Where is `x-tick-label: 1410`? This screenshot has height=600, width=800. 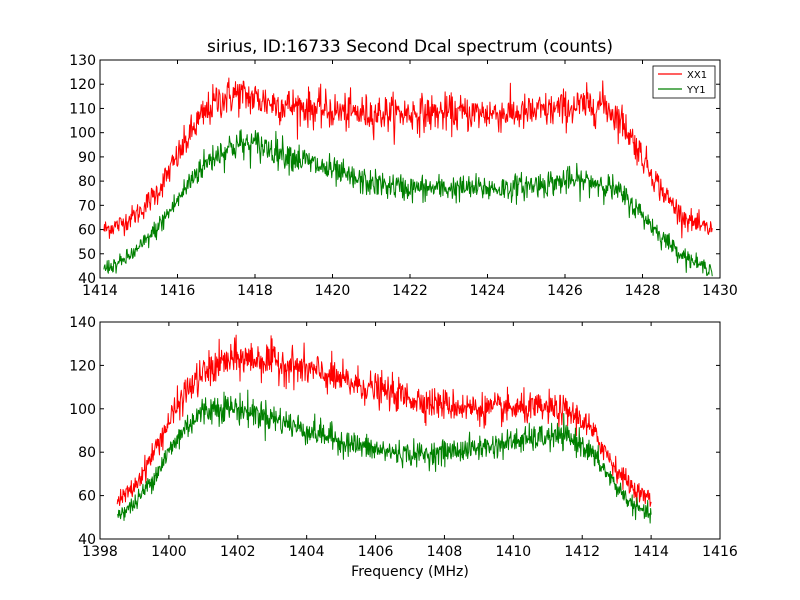
x-tick-label: 1410 is located at coordinates (514, 552).